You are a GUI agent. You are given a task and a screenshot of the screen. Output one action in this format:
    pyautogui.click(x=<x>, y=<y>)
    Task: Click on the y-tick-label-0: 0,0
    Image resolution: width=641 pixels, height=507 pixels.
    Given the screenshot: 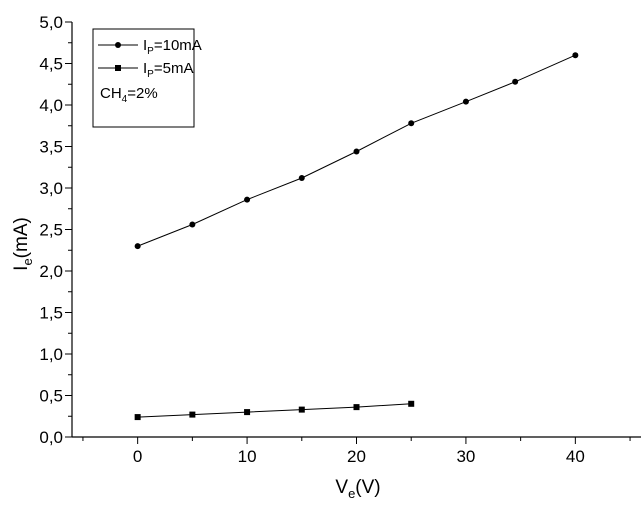 What is the action you would take?
    pyautogui.click(x=51, y=437)
    